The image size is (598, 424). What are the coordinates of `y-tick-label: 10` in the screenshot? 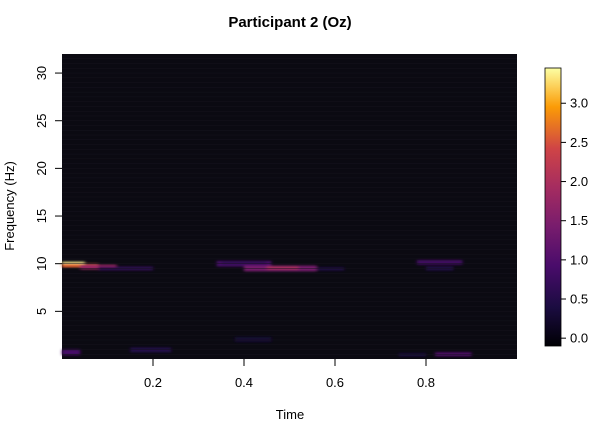 It's located at (41, 263).